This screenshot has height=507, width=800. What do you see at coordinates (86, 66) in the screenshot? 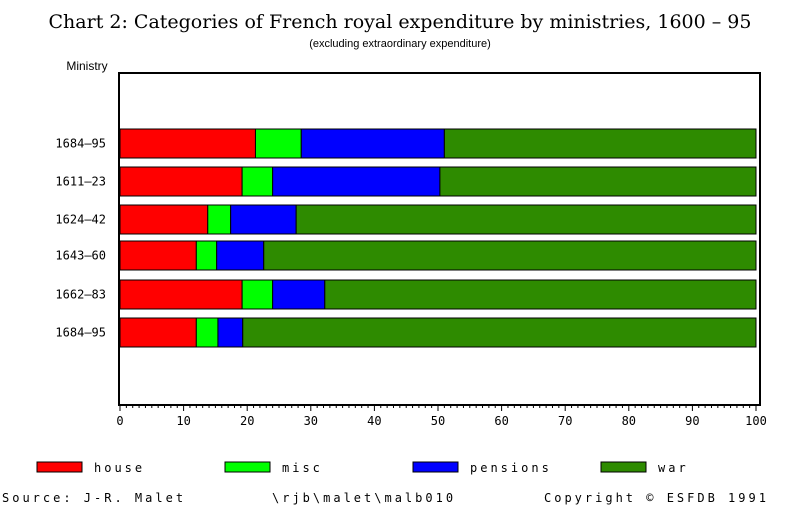
I see `y-axis-label: Ministry` at bounding box center [86, 66].